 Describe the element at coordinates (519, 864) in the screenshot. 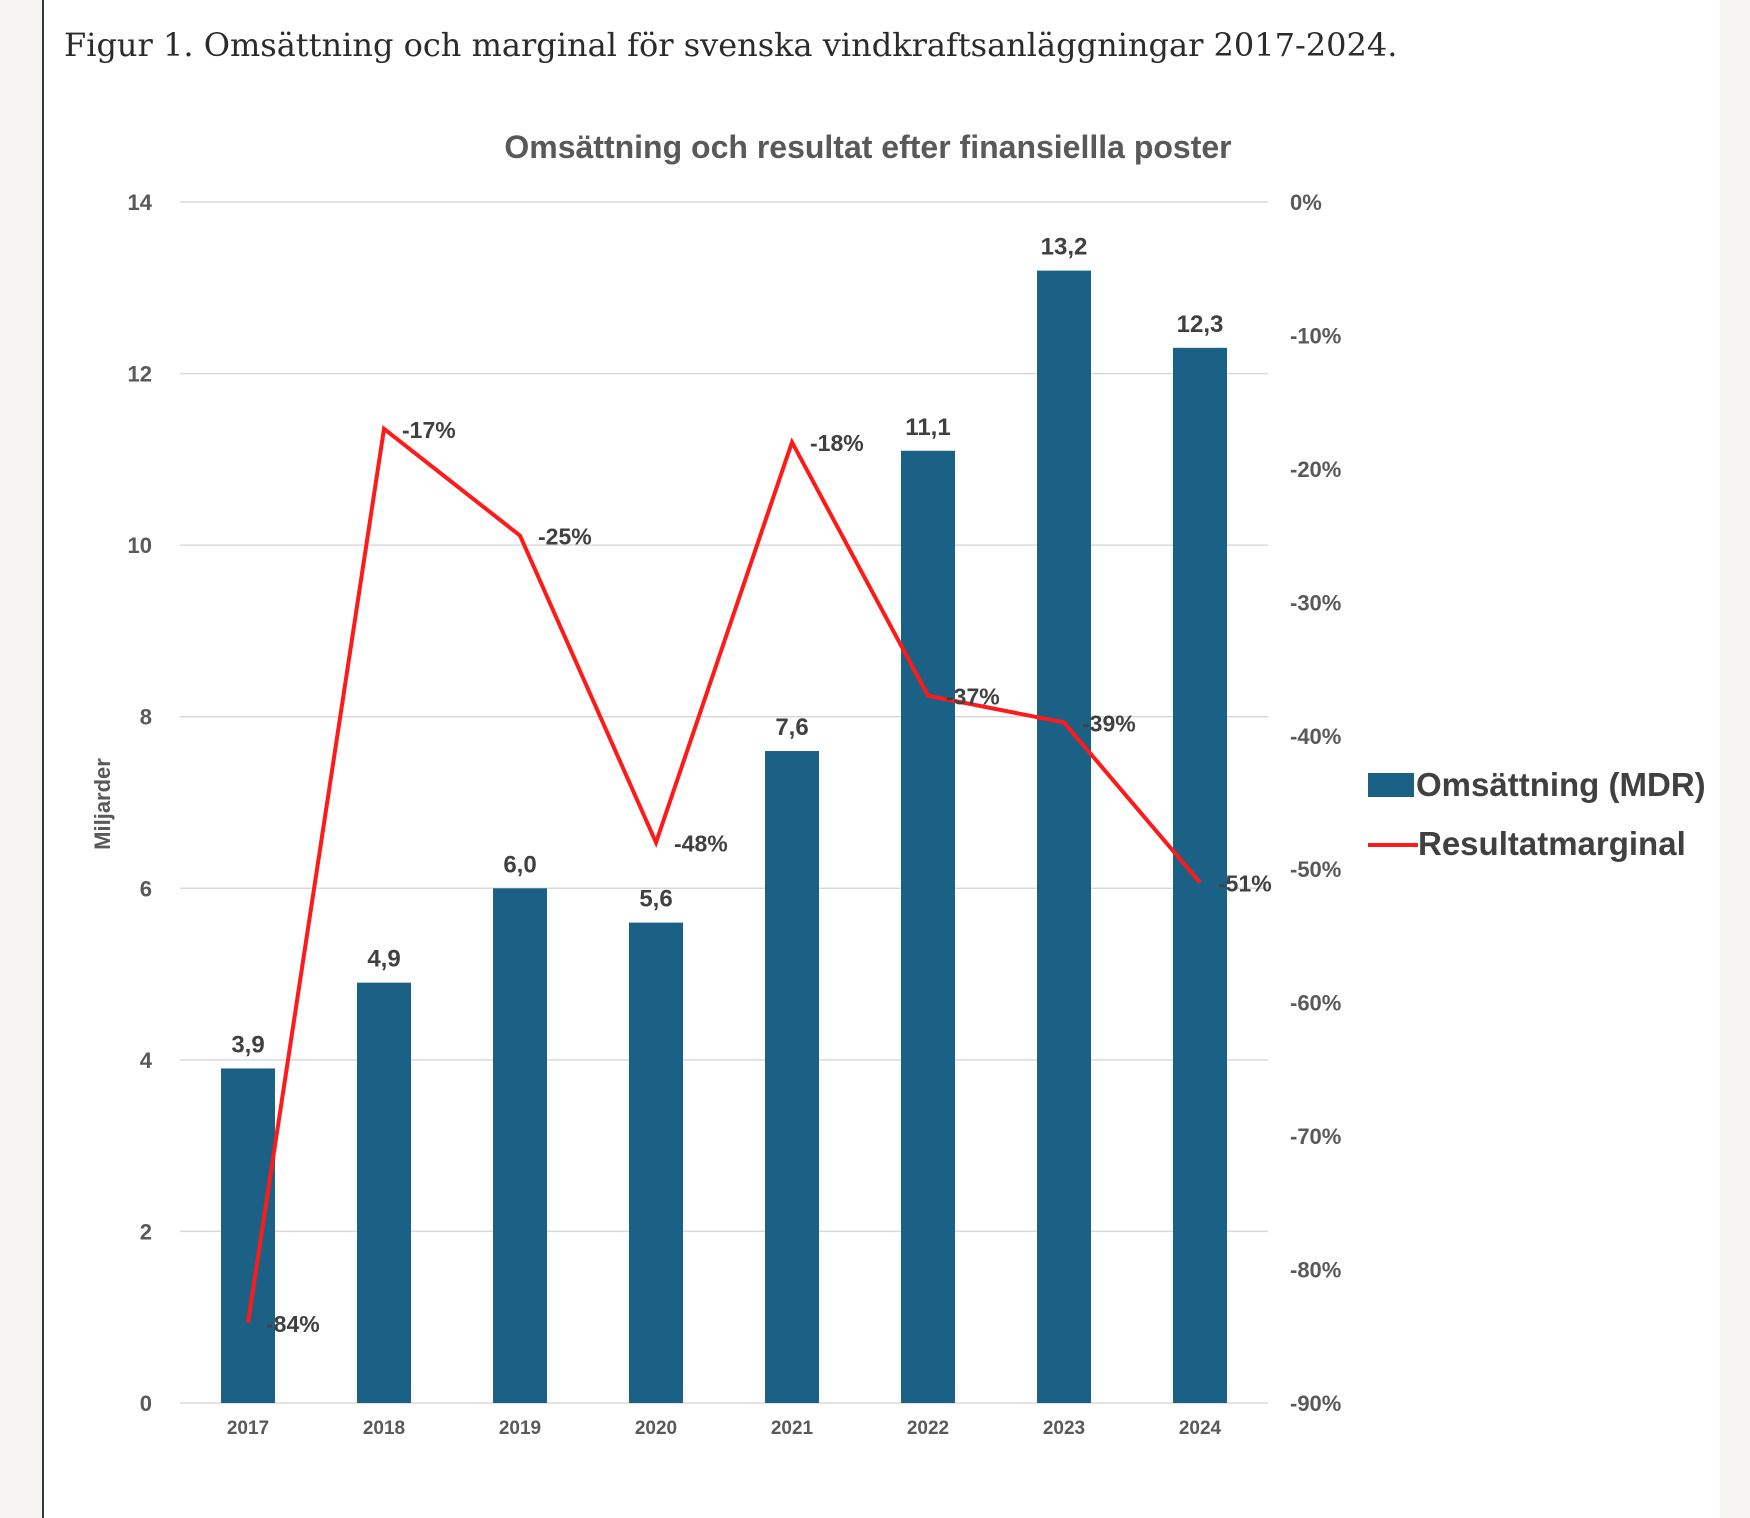

I see `bar-data-label: 6,0` at that location.